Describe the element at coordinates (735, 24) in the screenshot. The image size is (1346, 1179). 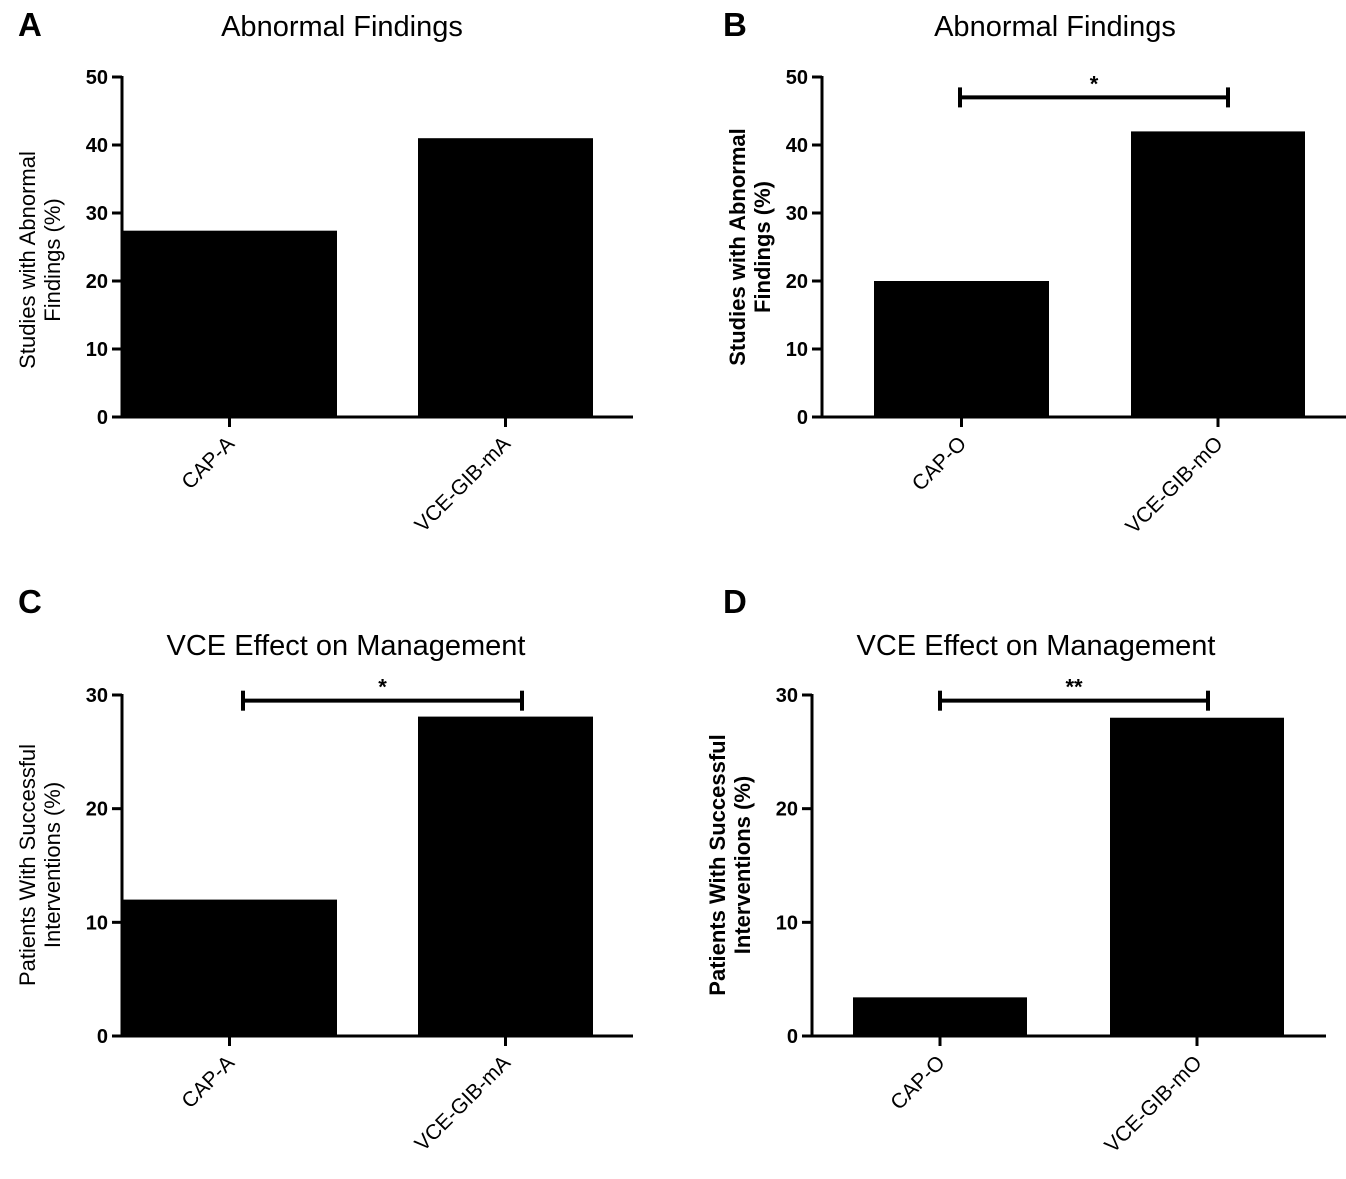
I see `panel-letter: B` at that location.